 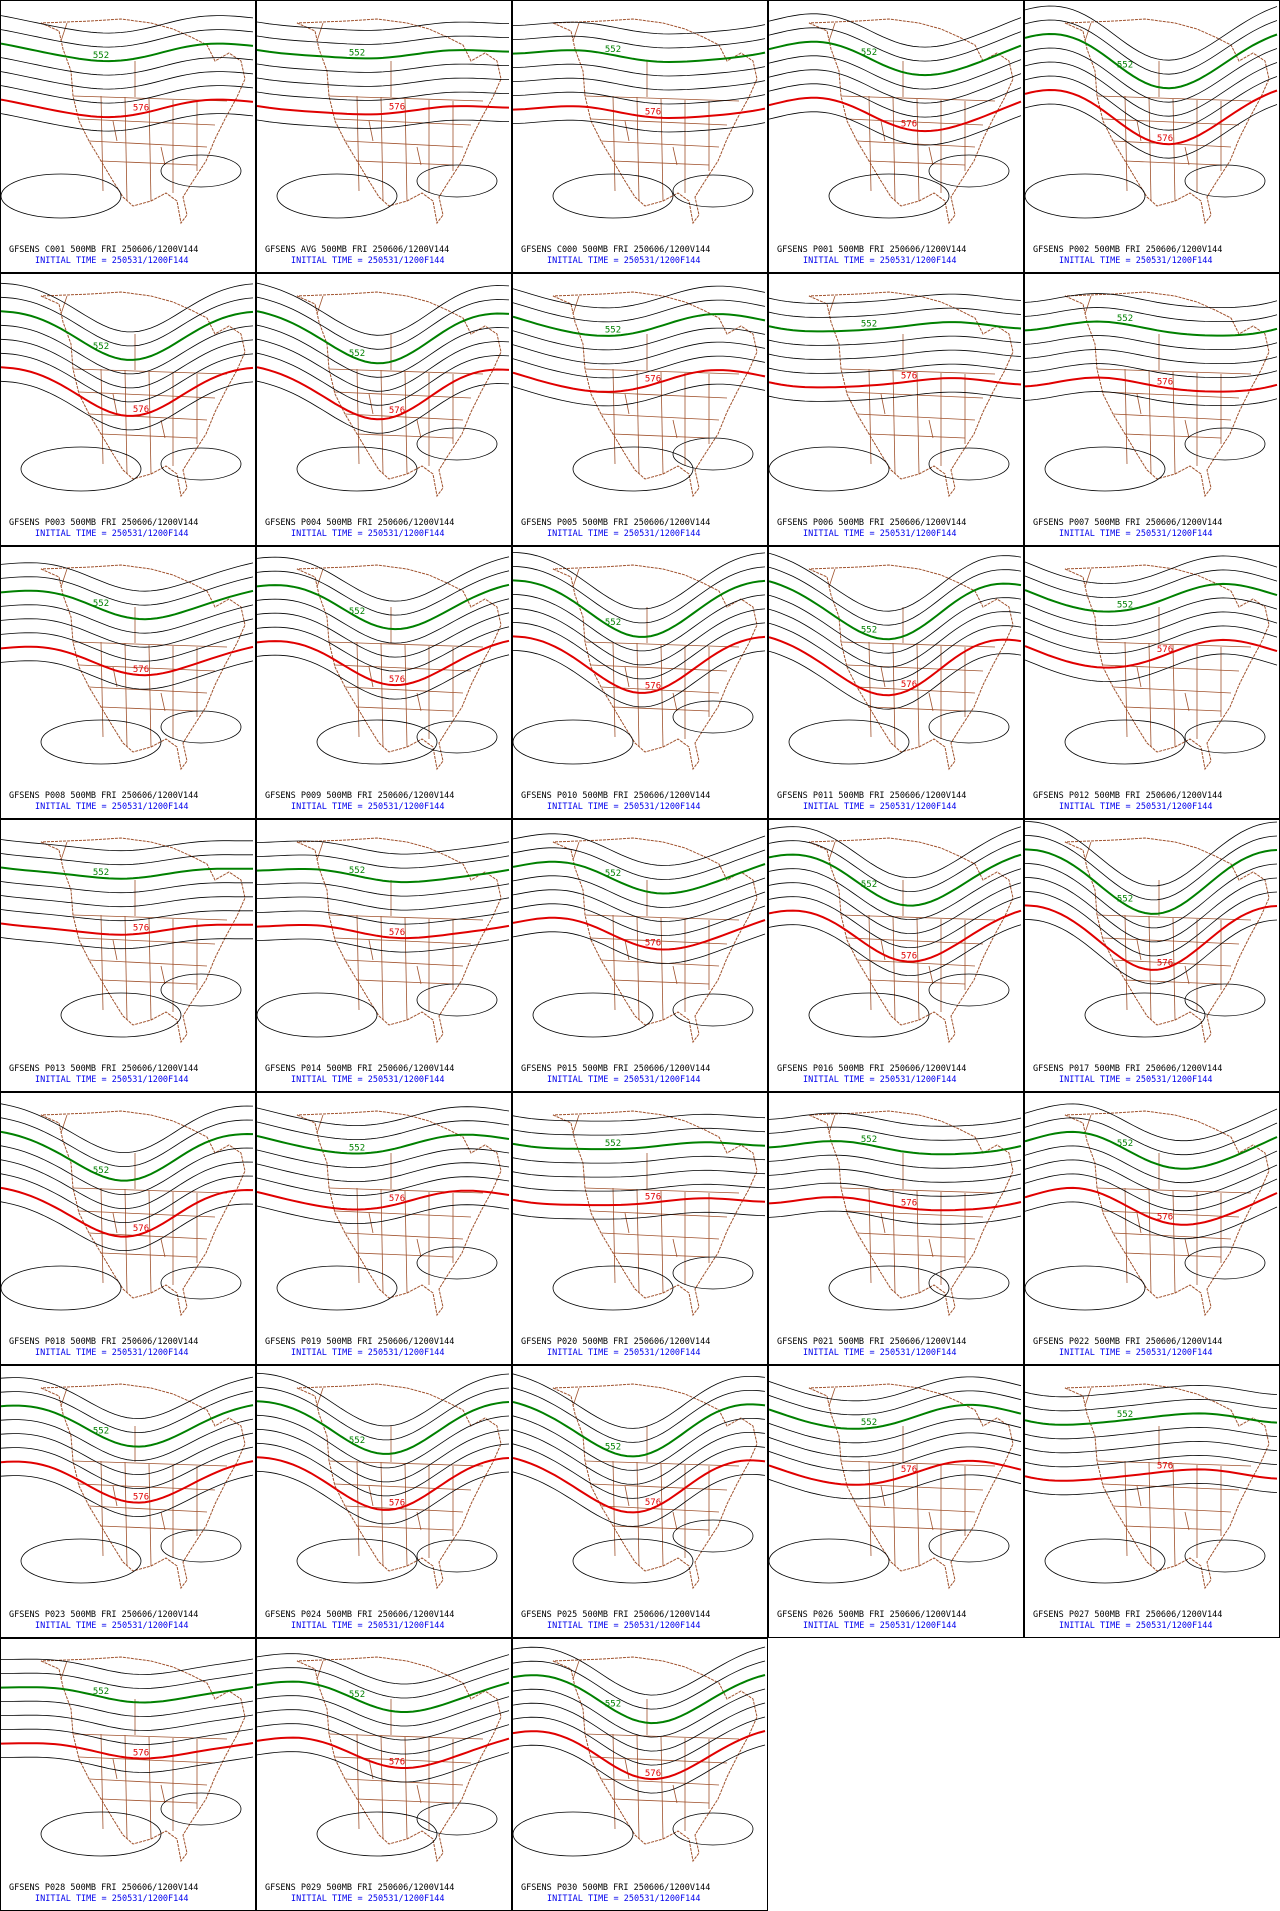 I want to click on panel-title: GFSENS P022 500MB FRI 250606/1200V144, so click(x=1127, y=1342).